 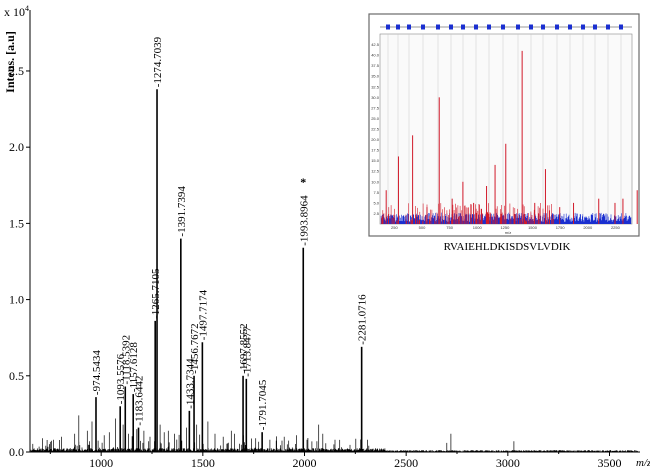 I want to click on inset-x-tick-label: 500, so click(x=422, y=227).